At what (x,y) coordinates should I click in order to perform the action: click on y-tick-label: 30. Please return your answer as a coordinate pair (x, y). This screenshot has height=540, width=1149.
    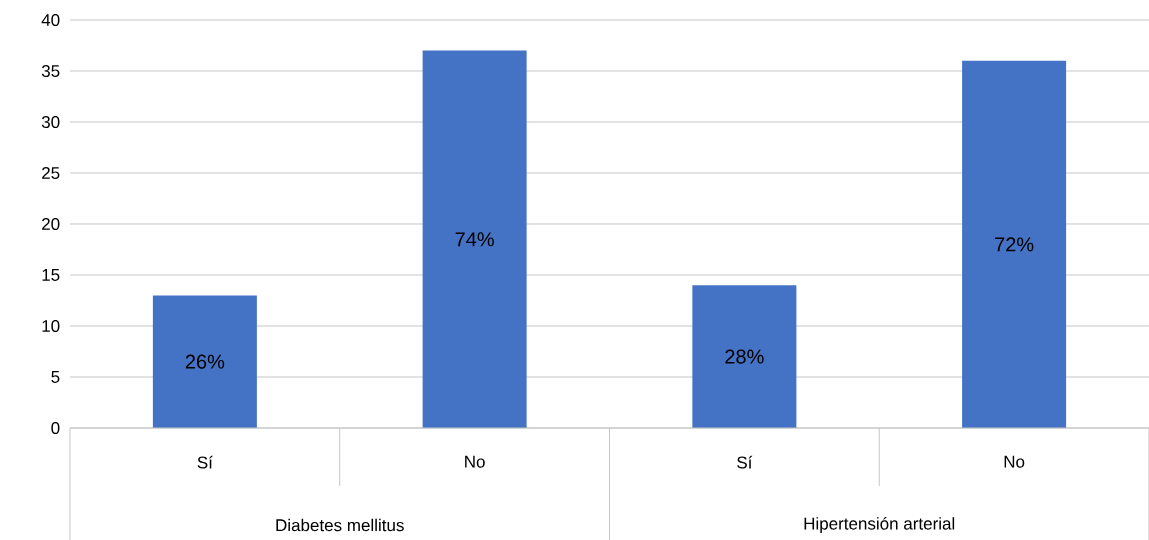
    Looking at the image, I should click on (50, 122).